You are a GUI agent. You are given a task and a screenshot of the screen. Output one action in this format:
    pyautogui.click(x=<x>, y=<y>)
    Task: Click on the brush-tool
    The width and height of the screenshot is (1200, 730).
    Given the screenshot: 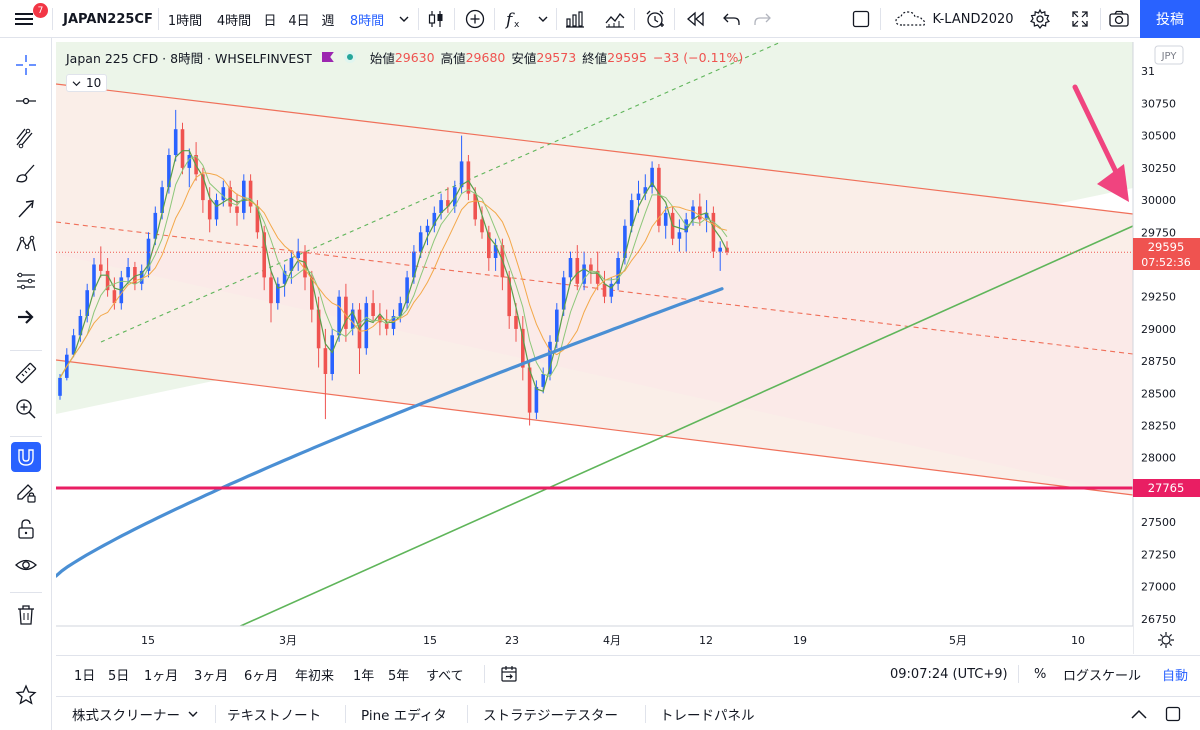 What is the action you would take?
    pyautogui.click(x=26, y=173)
    